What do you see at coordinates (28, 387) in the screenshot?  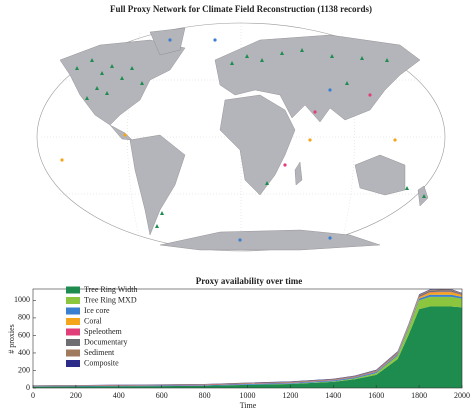 I see `y-tick-label: 0` at bounding box center [28, 387].